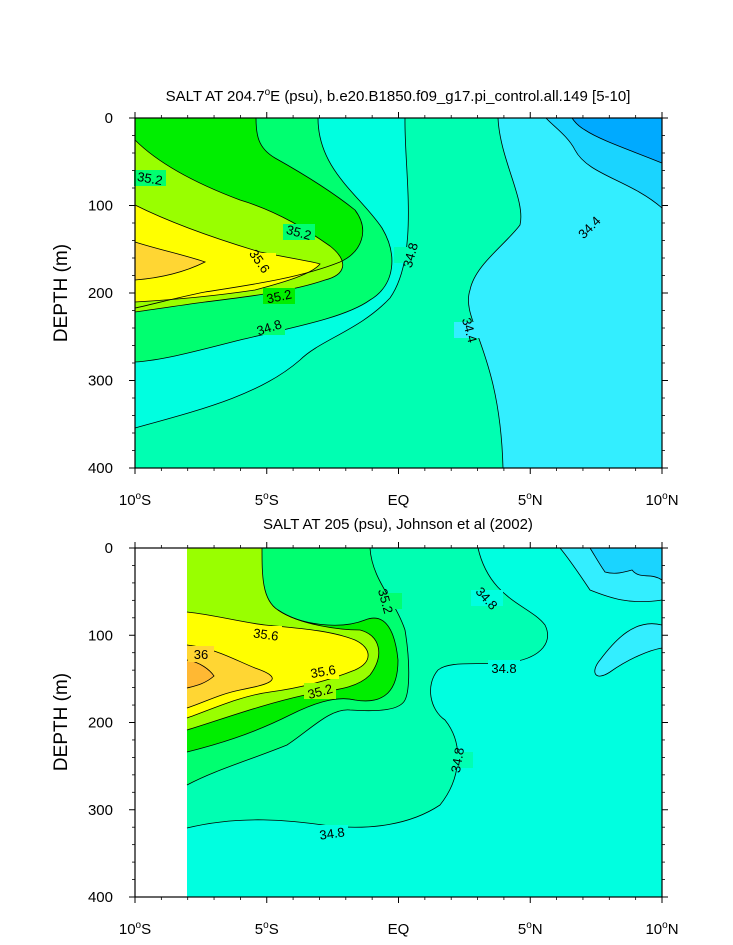 The width and height of the screenshot is (733, 945). I want to click on panel-1-contour-labels: 35.2 35.2 35.6 35.2 34.8 34.8 34.4 34.4, so click(369, 256).